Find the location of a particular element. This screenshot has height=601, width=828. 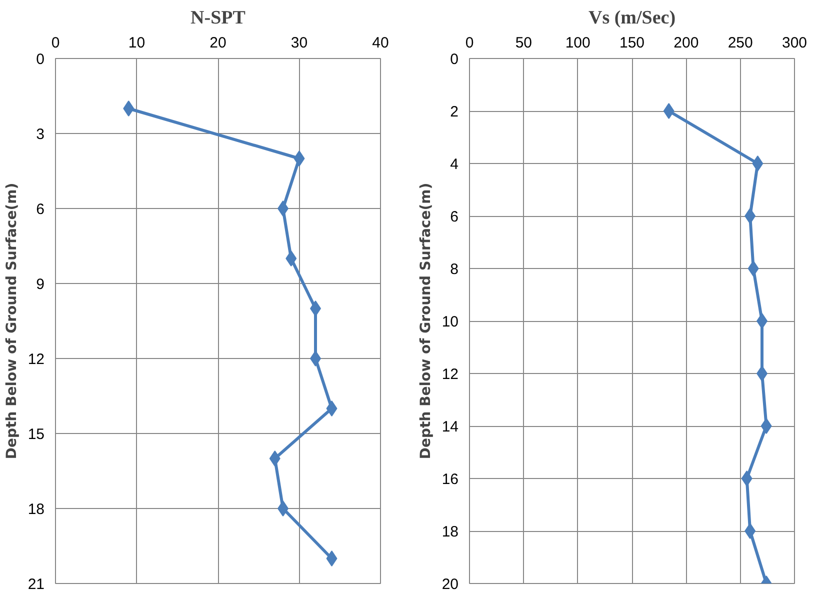

y-tick-label: 20 is located at coordinates (450, 584).